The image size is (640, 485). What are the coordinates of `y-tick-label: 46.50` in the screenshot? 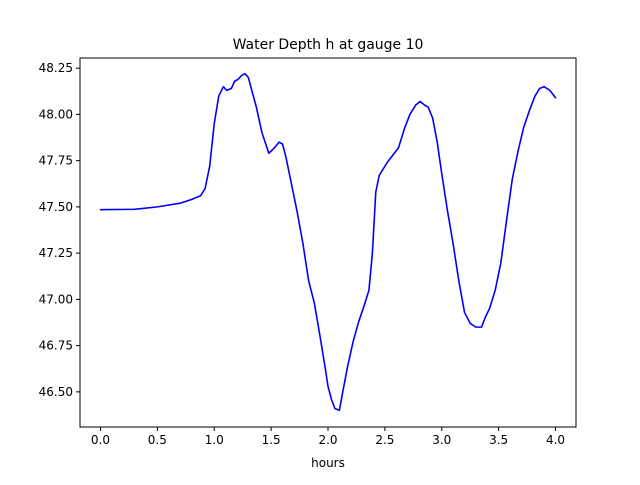 It's located at (56, 392).